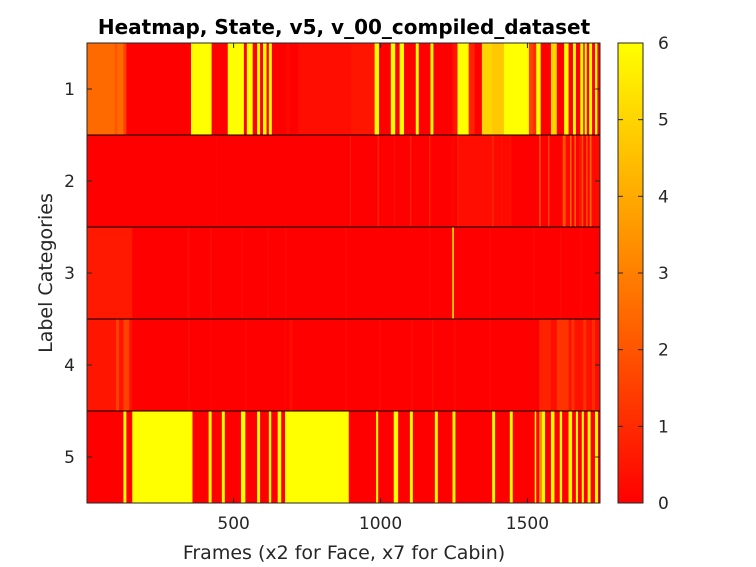 This screenshot has height=567, width=756. What do you see at coordinates (69, 366) in the screenshot?
I see `y-tick-label: 4` at bounding box center [69, 366].